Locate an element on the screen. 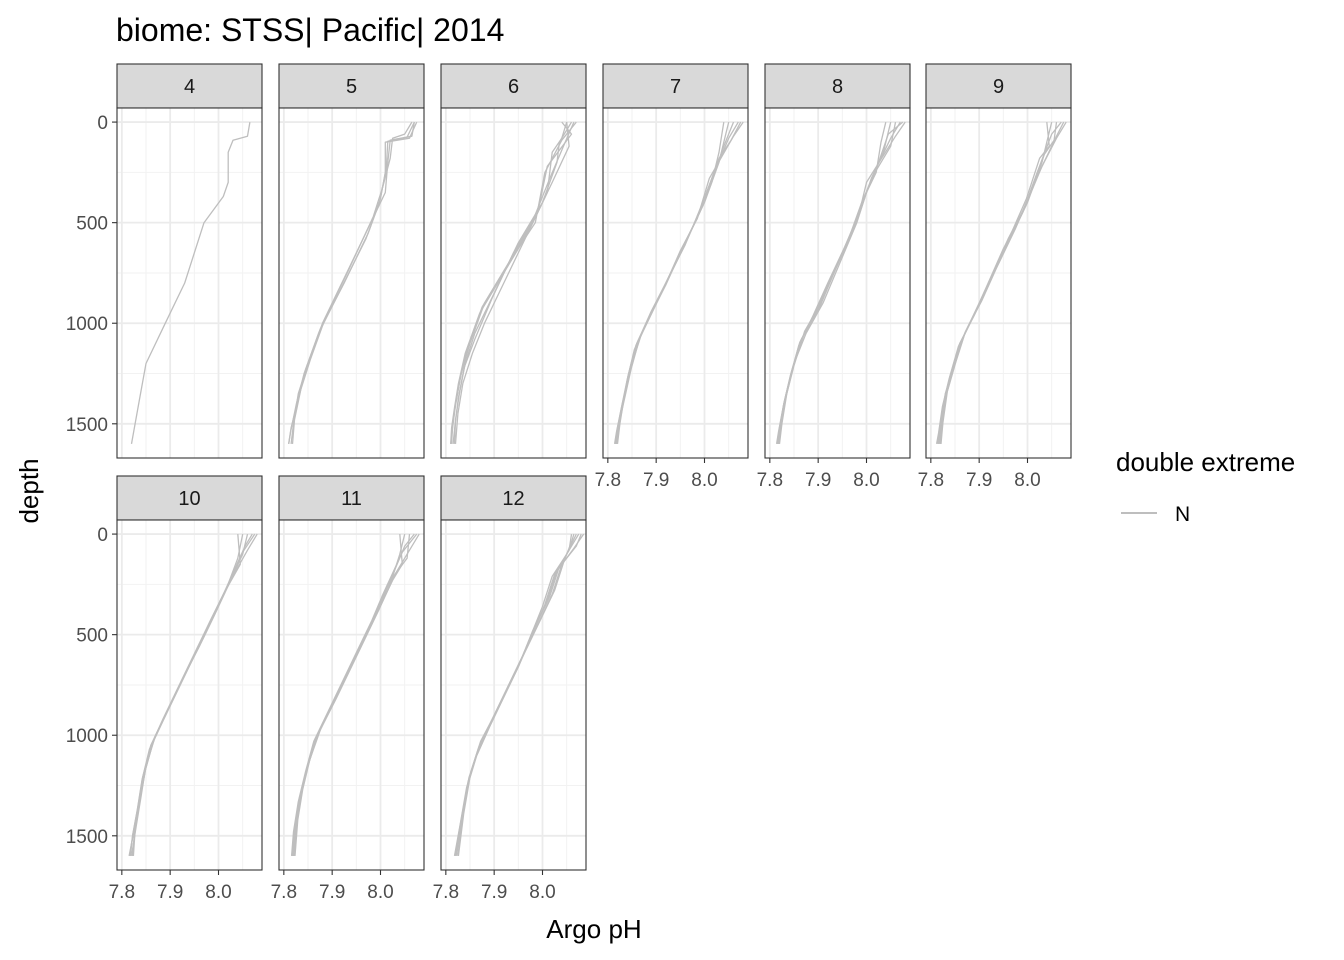 Image resolution: width=1344 pixels, height=960 pixels. chart-title: biome: STSS| Pacific| 2014 is located at coordinates (310, 30).